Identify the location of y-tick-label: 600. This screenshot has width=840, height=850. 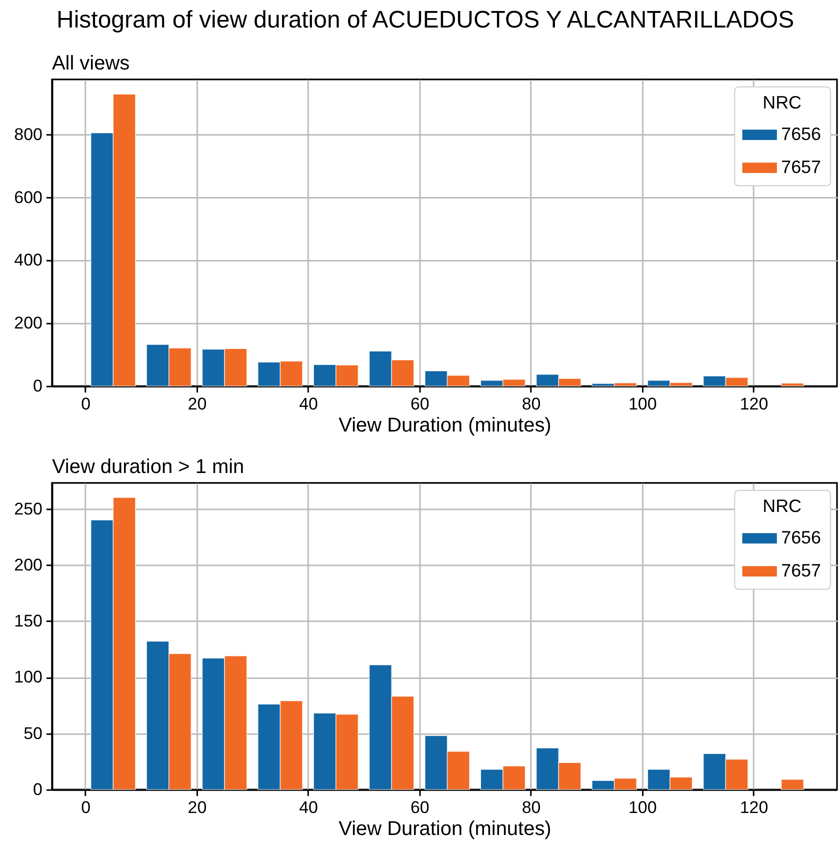
(28, 197).